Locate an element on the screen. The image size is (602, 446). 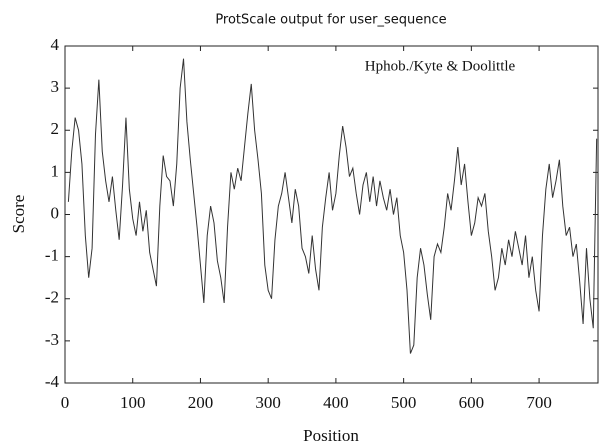
x-axis-label: Position is located at coordinates (331, 435).